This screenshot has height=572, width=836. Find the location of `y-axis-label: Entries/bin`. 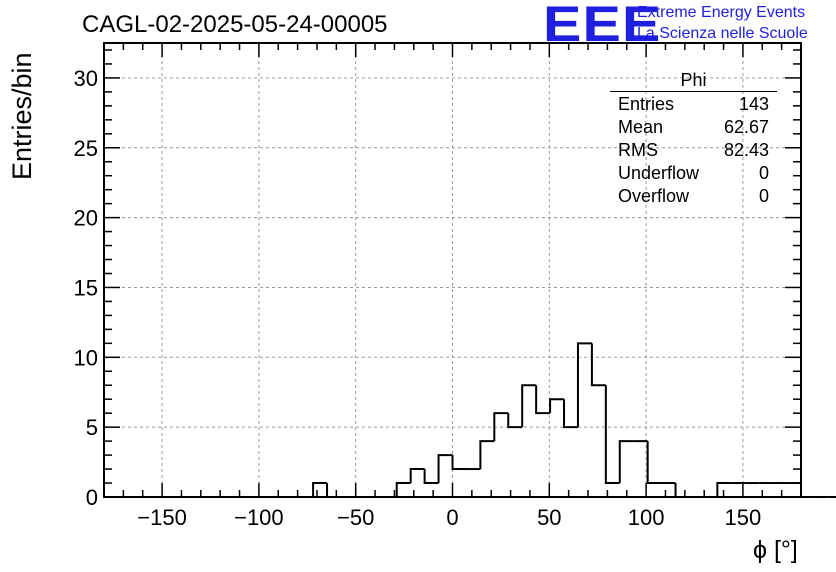

y-axis-label: Entries/bin is located at coordinates (22, 116).